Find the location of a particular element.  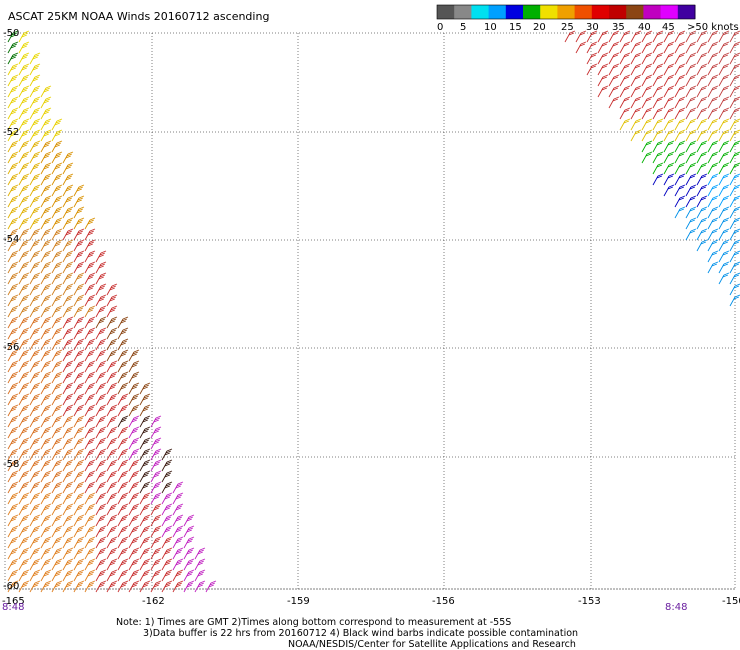

legend-border is located at coordinates (566, 12).